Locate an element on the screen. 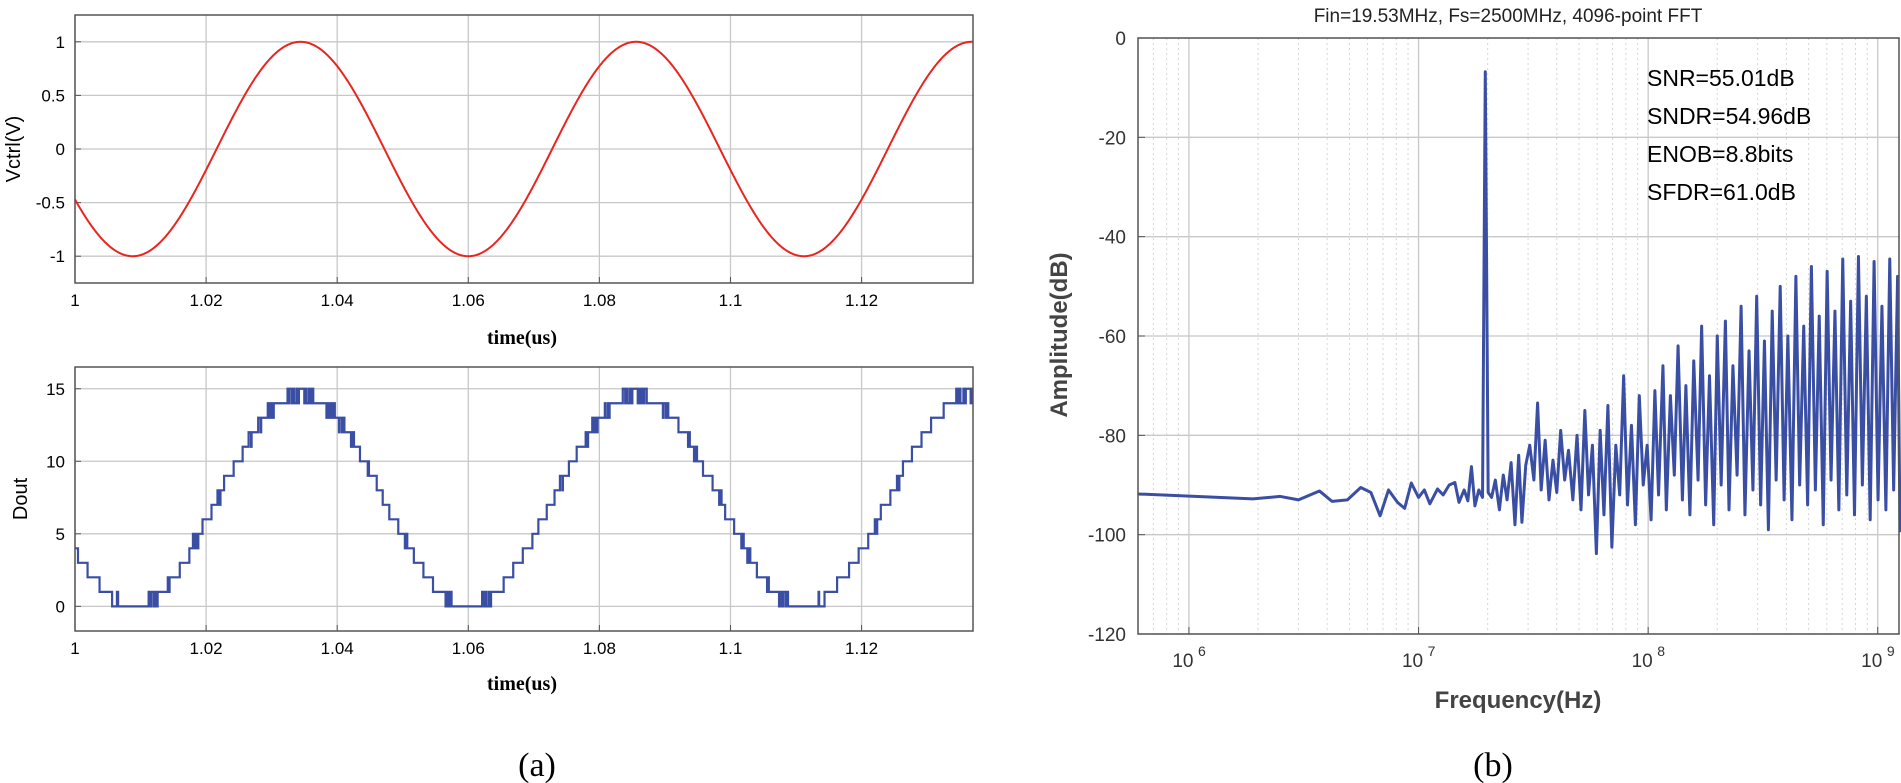  y-tick-label: 0.5 is located at coordinates (53, 95).